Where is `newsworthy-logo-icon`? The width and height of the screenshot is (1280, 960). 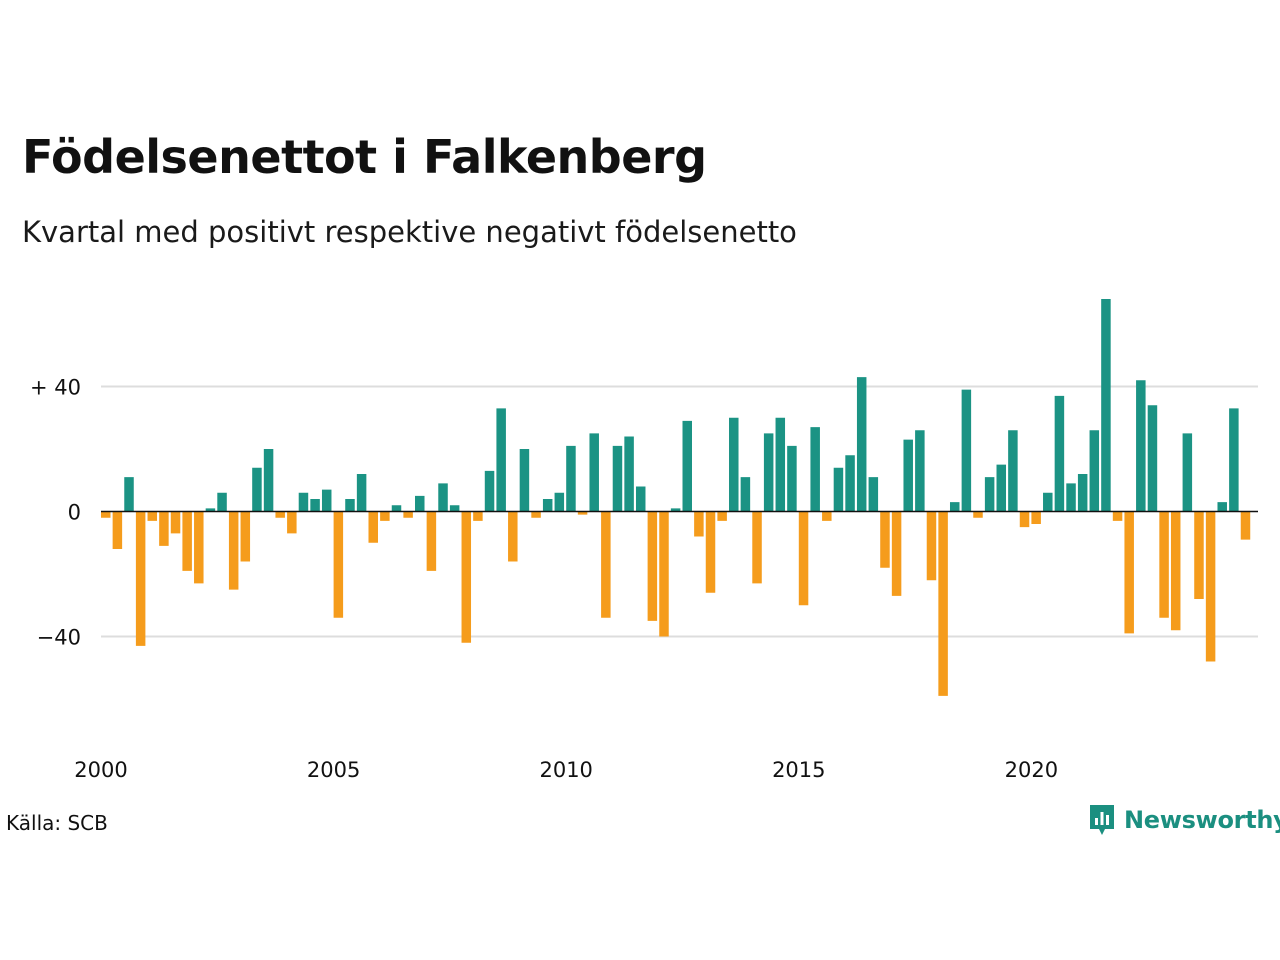
newsworthy-logo-icon is located at coordinates (1102, 820).